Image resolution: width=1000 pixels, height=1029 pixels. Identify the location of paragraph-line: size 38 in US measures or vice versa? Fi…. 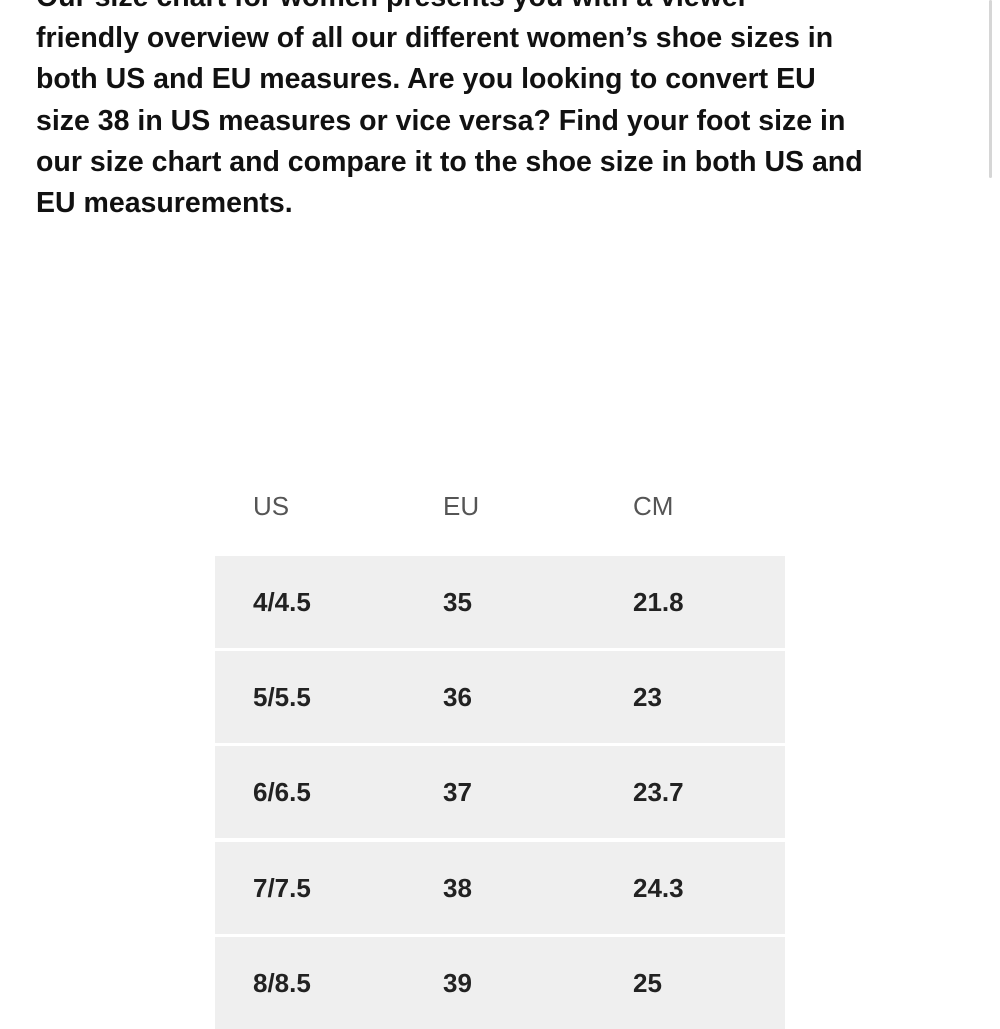
(441, 120).